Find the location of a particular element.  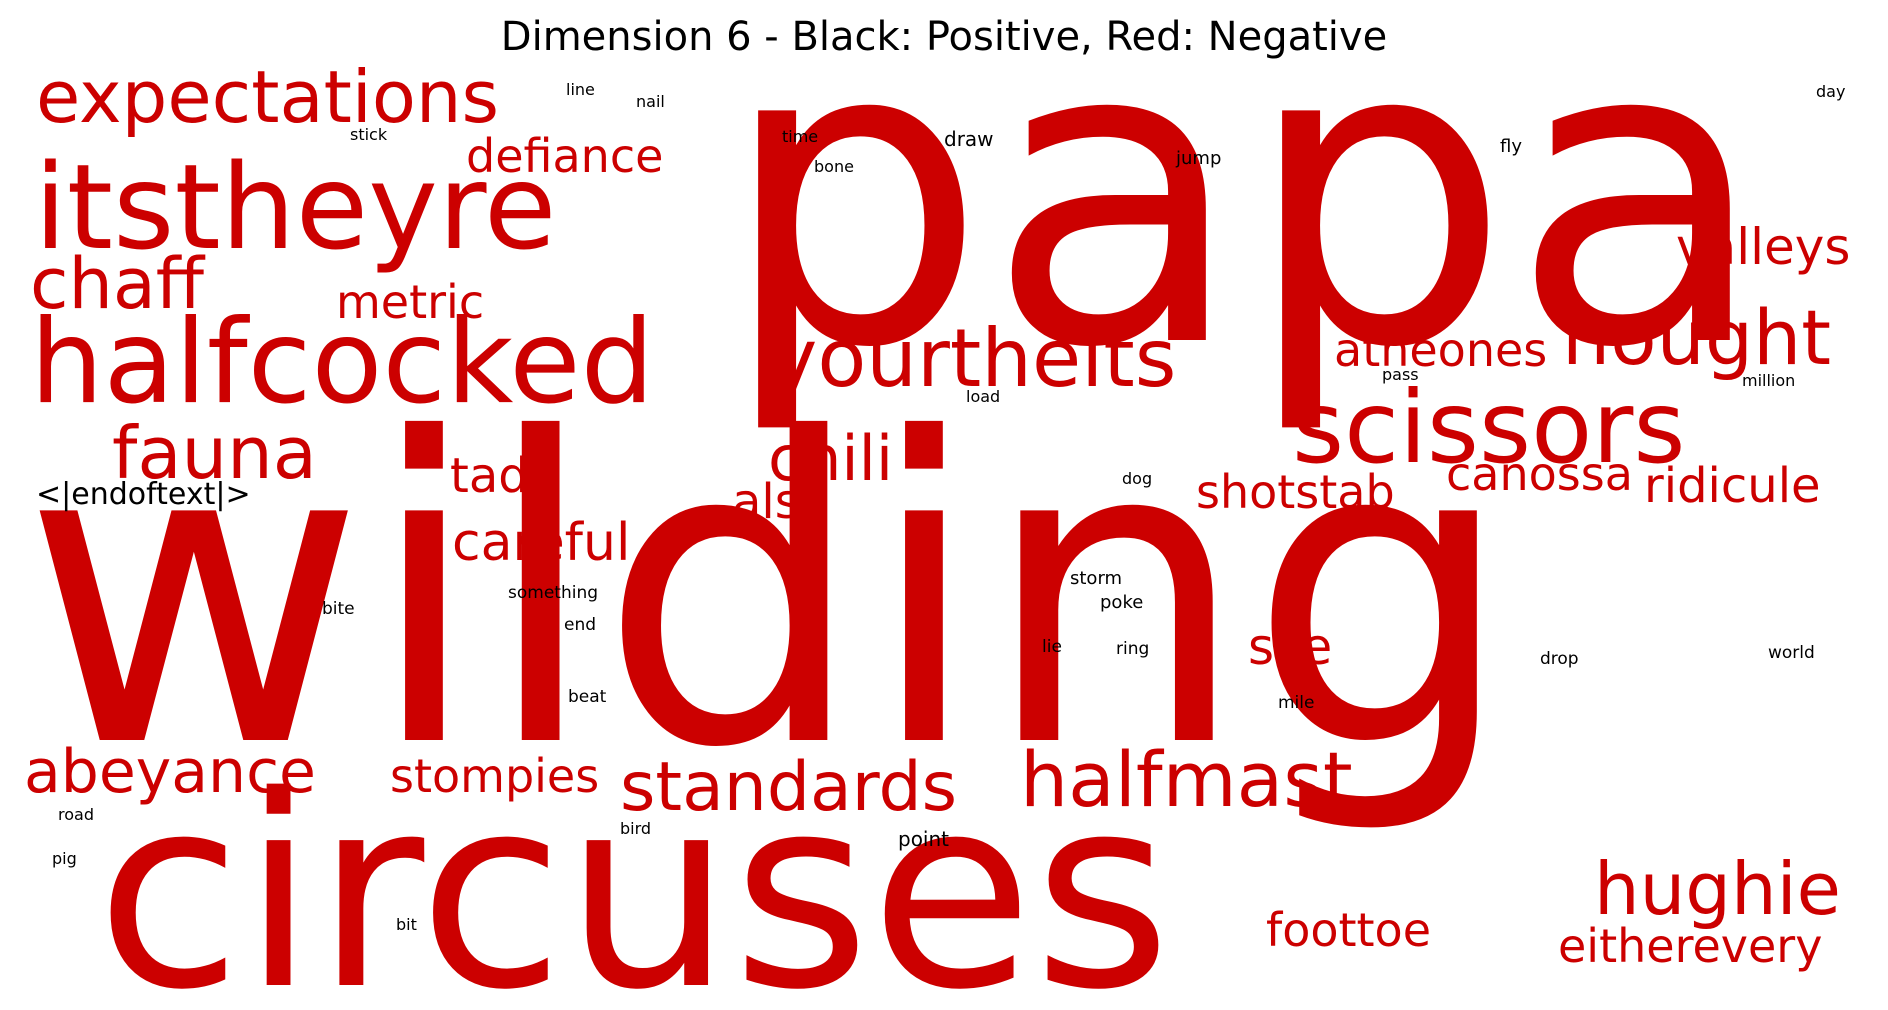

word-valleys: valleys is located at coordinates (1763, 247).